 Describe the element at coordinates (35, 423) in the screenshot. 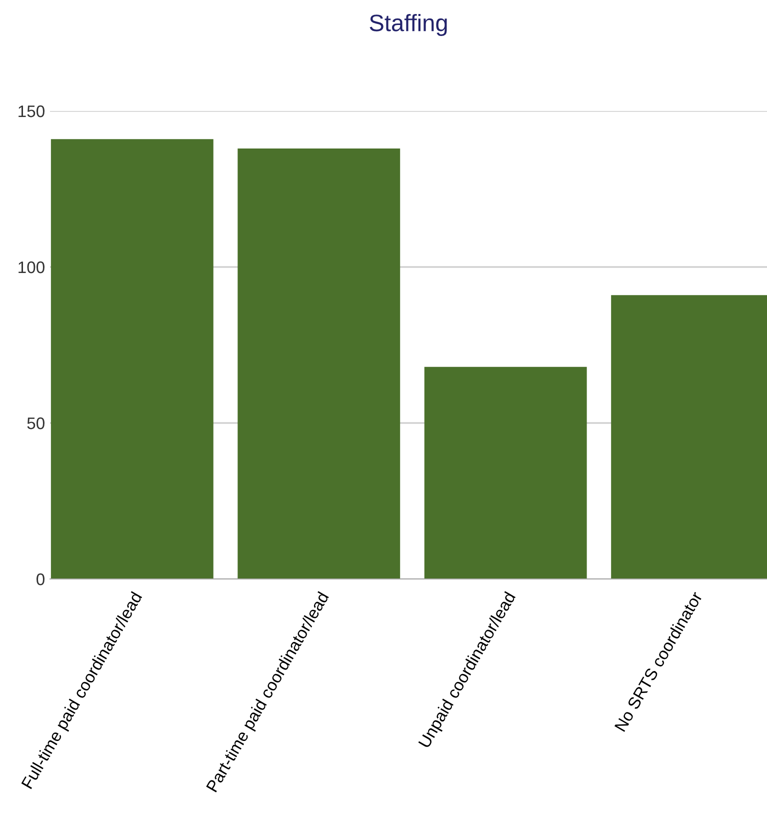

I see `y-tick-label: 50` at that location.